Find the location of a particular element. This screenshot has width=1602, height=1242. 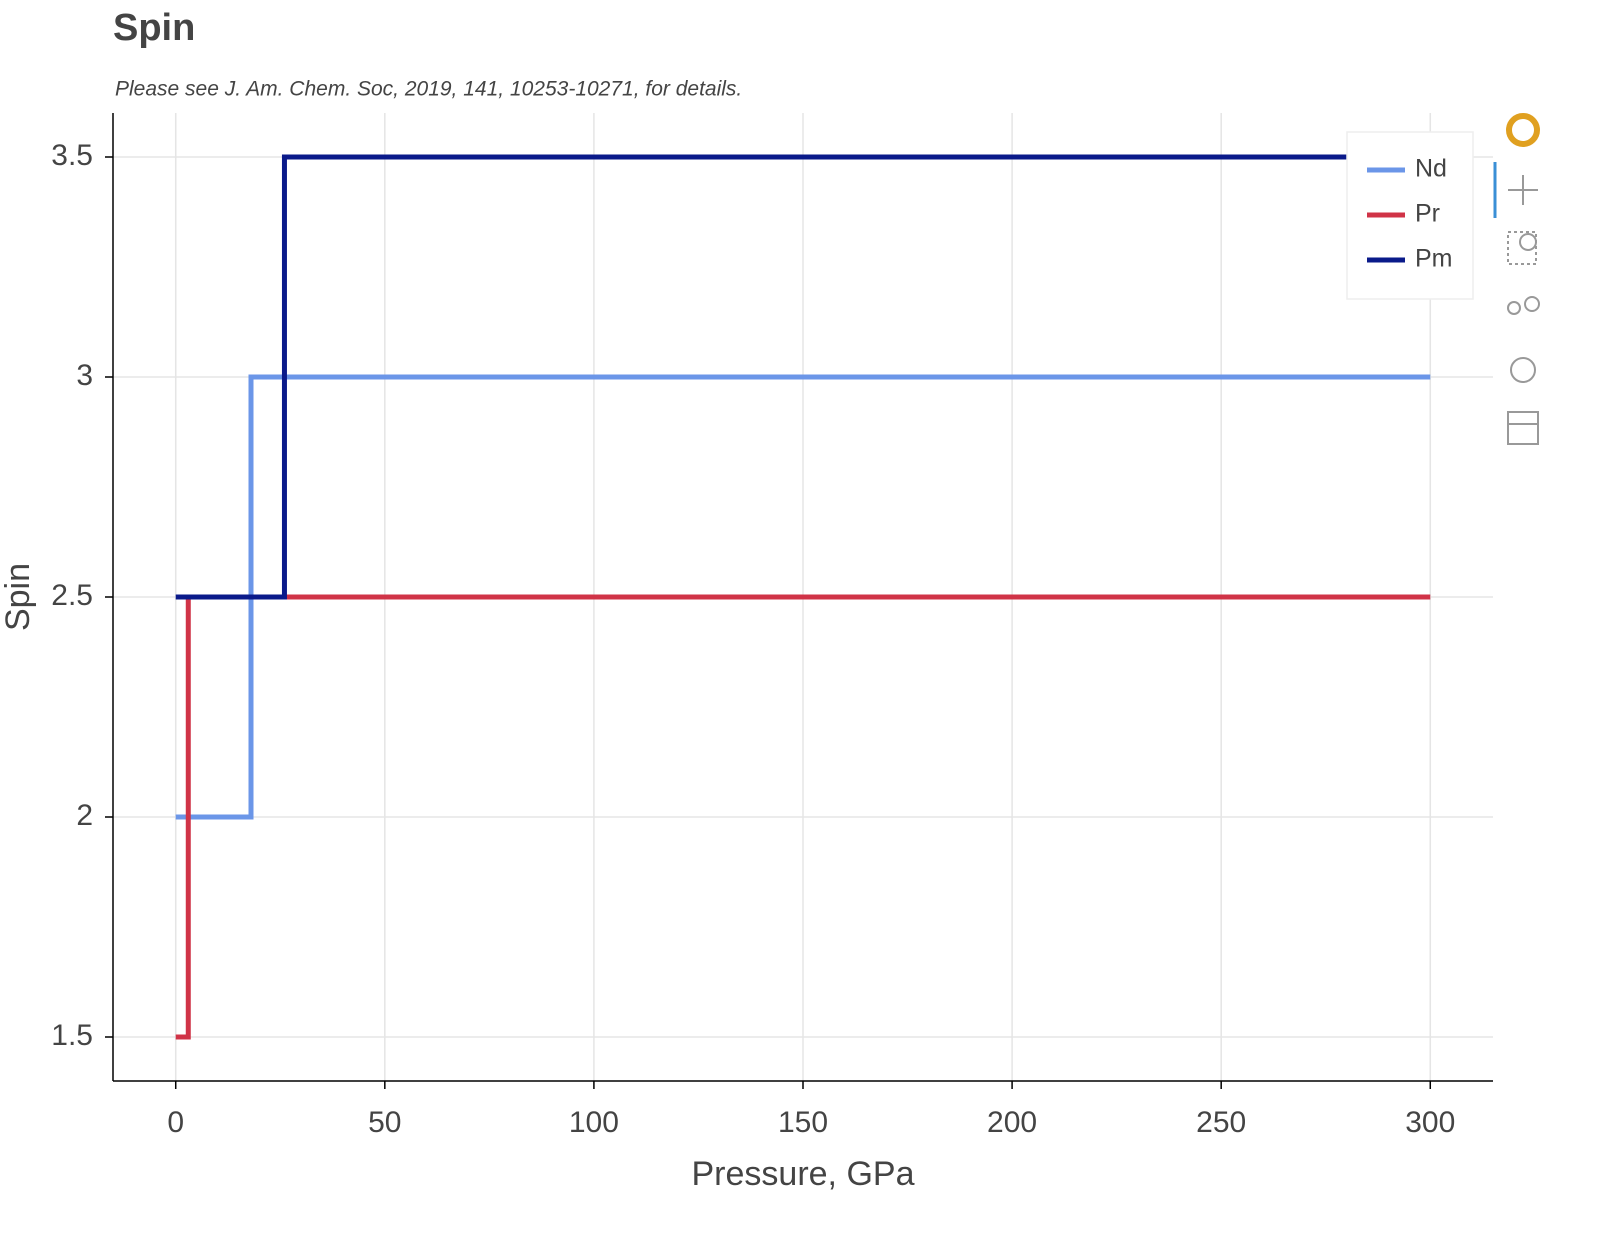

box-zoom-tool is located at coordinates (1522, 248).